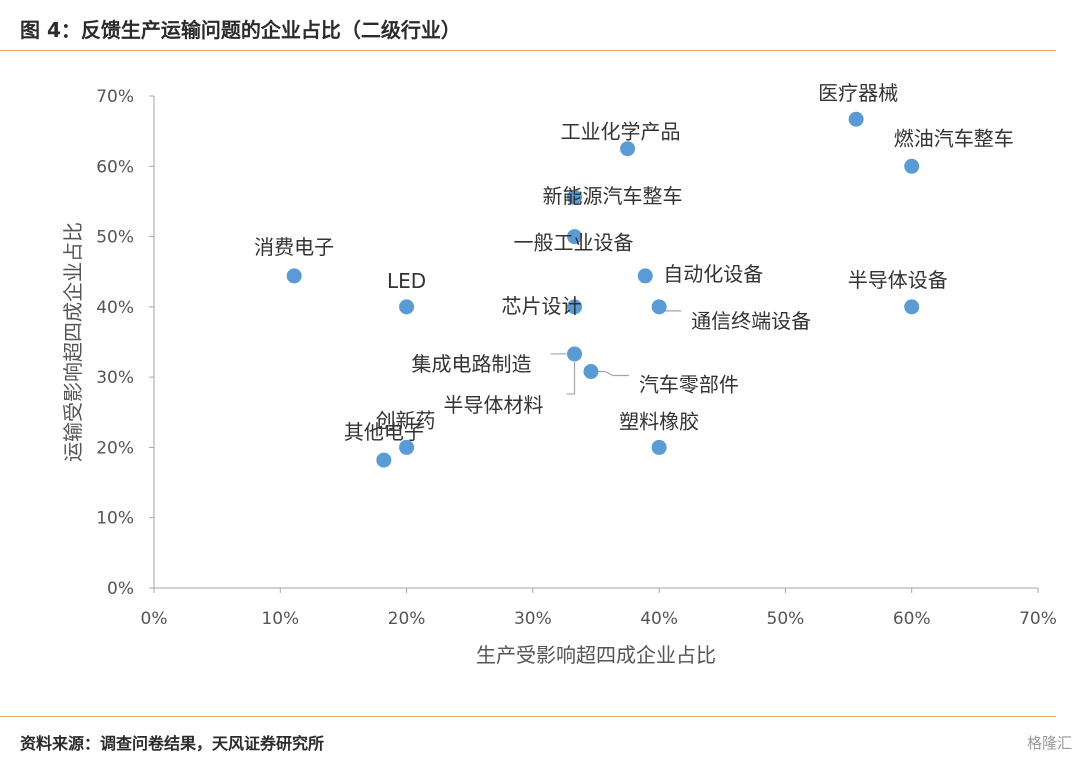 The image size is (1080, 762). What do you see at coordinates (115, 308) in the screenshot?
I see `y-tick-label: 40%` at bounding box center [115, 308].